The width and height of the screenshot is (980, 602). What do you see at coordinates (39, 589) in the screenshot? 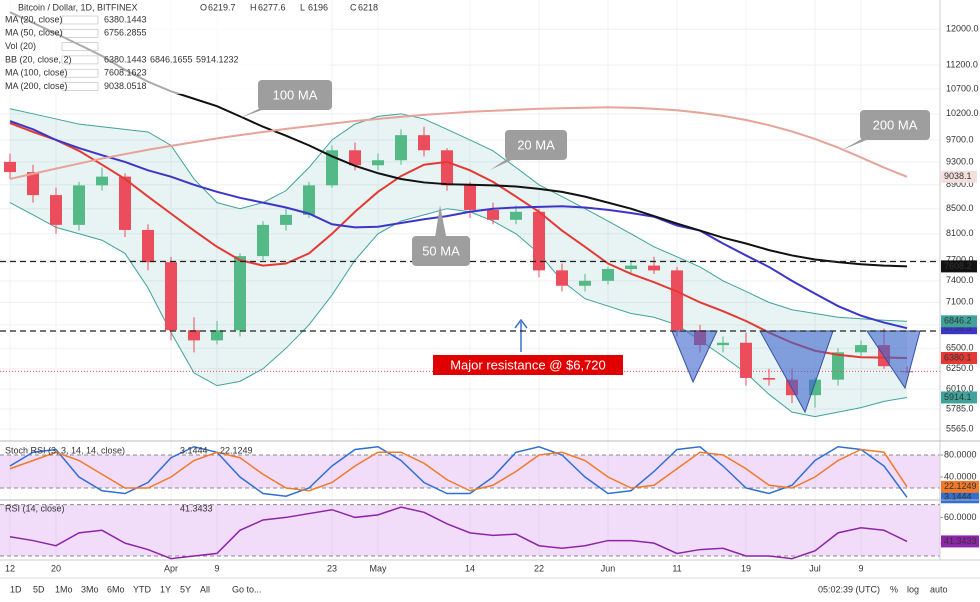
I see `range-button: 5D` at bounding box center [39, 589].